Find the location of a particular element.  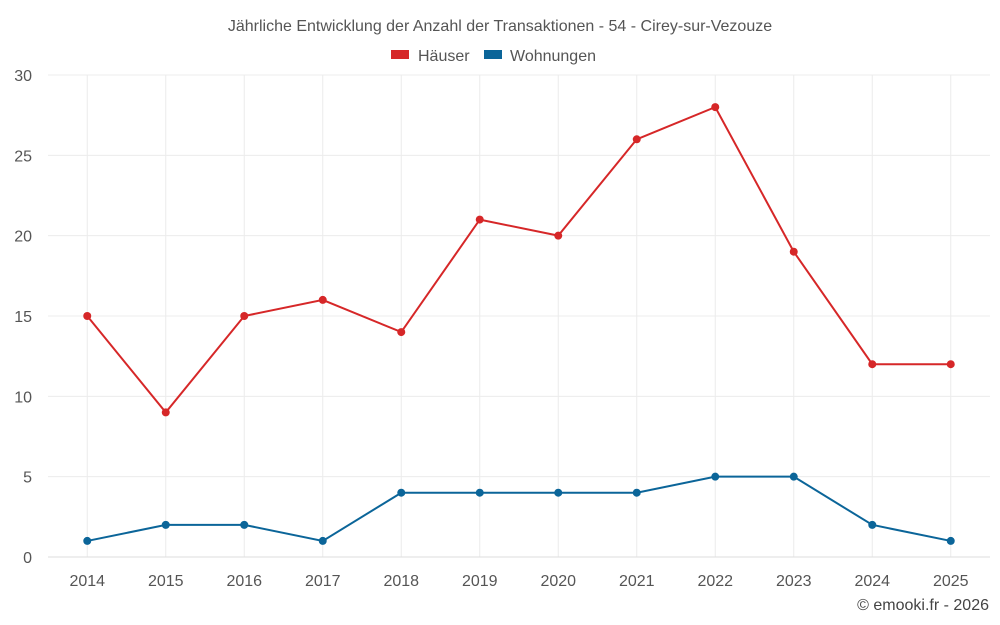

y-tick-label: 5 is located at coordinates (27, 478).